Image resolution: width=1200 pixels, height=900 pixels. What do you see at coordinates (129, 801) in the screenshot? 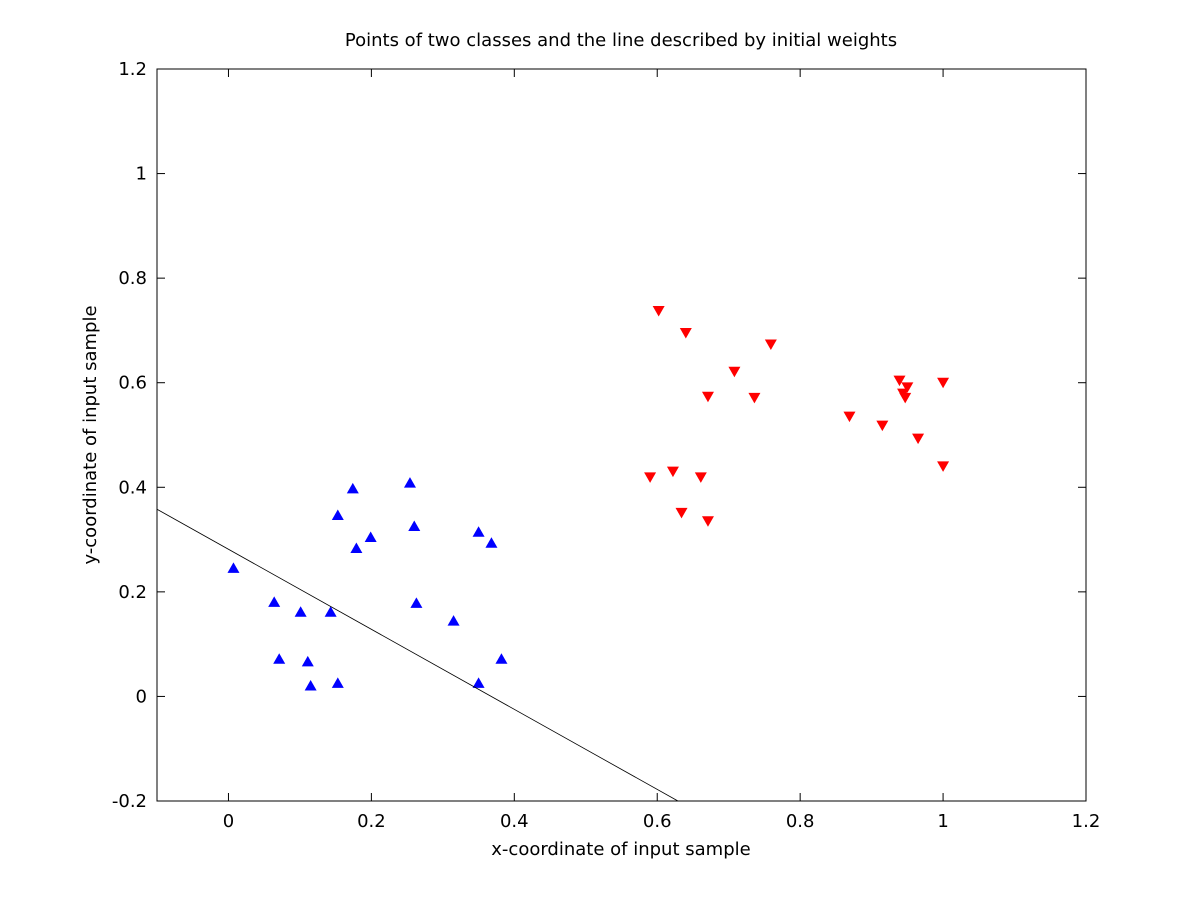
I see `y-tick-label: -0.2` at bounding box center [129, 801].